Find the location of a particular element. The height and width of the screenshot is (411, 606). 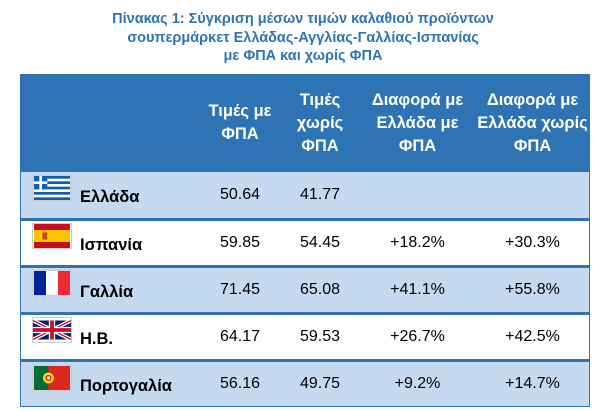

price-no-vat-cell: 54.45 is located at coordinates (320, 241).